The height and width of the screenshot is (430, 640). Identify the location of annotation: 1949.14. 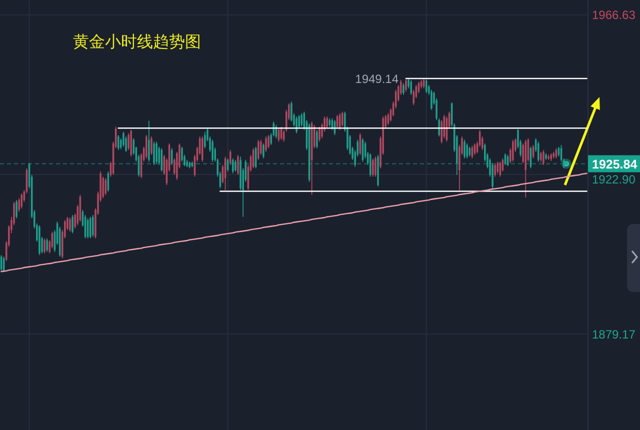
(377, 79).